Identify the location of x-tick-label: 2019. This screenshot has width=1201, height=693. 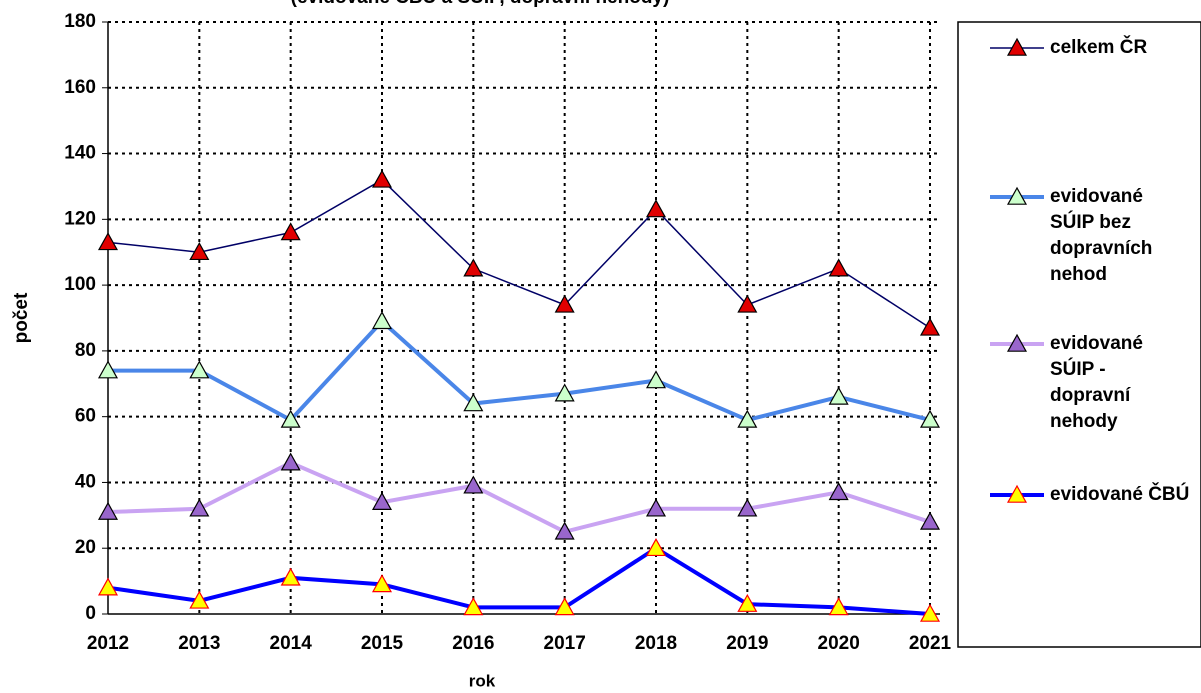
(747, 643).